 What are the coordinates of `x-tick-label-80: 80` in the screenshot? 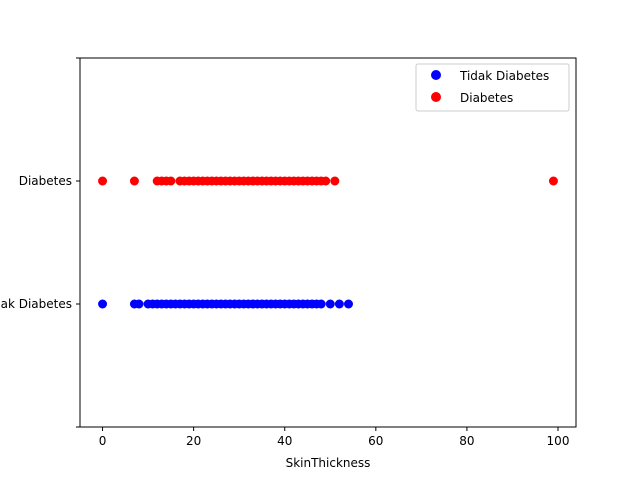 It's located at (466, 441).